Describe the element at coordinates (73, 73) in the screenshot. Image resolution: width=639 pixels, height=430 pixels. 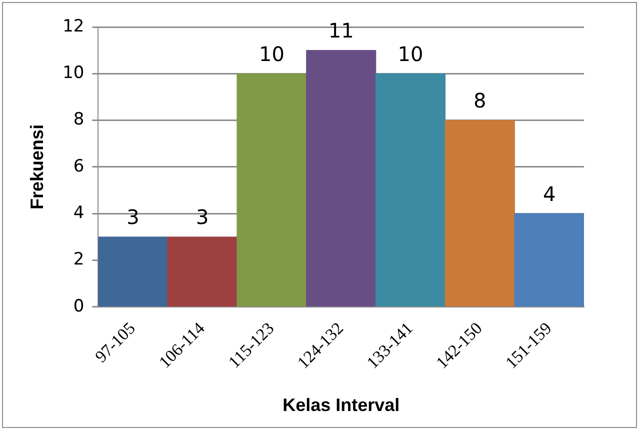
I see `y-tick-label: 10` at that location.